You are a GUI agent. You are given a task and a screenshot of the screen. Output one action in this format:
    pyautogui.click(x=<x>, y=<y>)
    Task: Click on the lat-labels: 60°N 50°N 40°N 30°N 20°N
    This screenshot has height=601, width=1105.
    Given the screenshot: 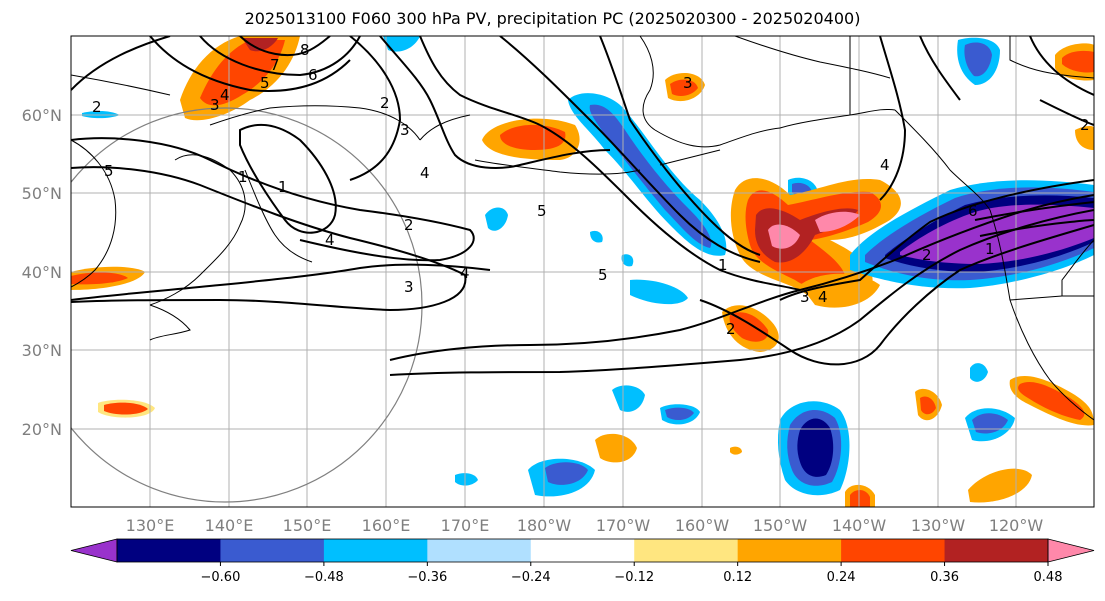 What is the action you would take?
    pyautogui.click(x=42, y=272)
    